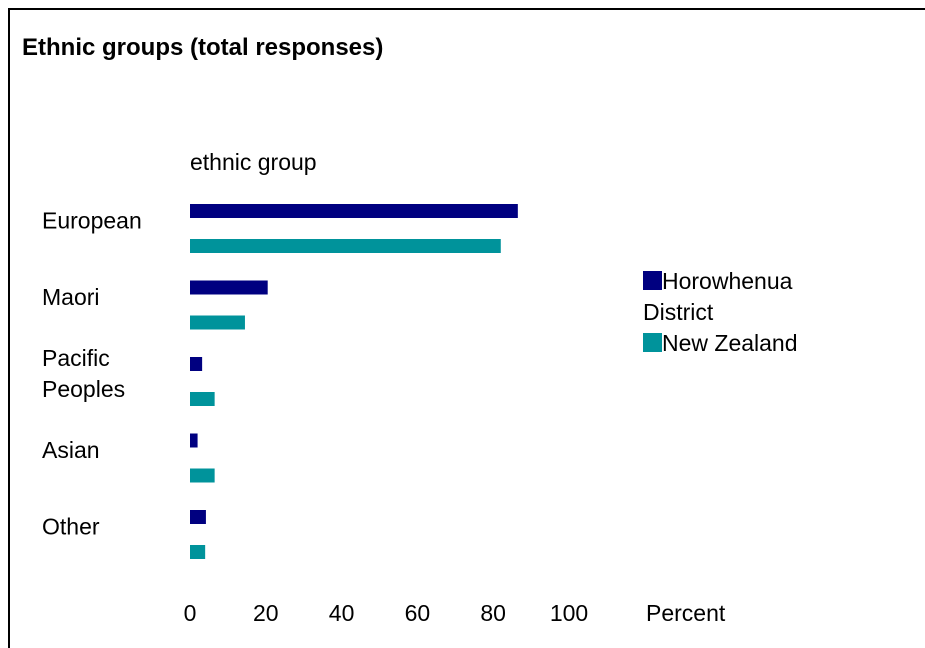 This screenshot has height=648, width=925. I want to click on legend-label-horowhenua: Horowhenua District, so click(718, 296).